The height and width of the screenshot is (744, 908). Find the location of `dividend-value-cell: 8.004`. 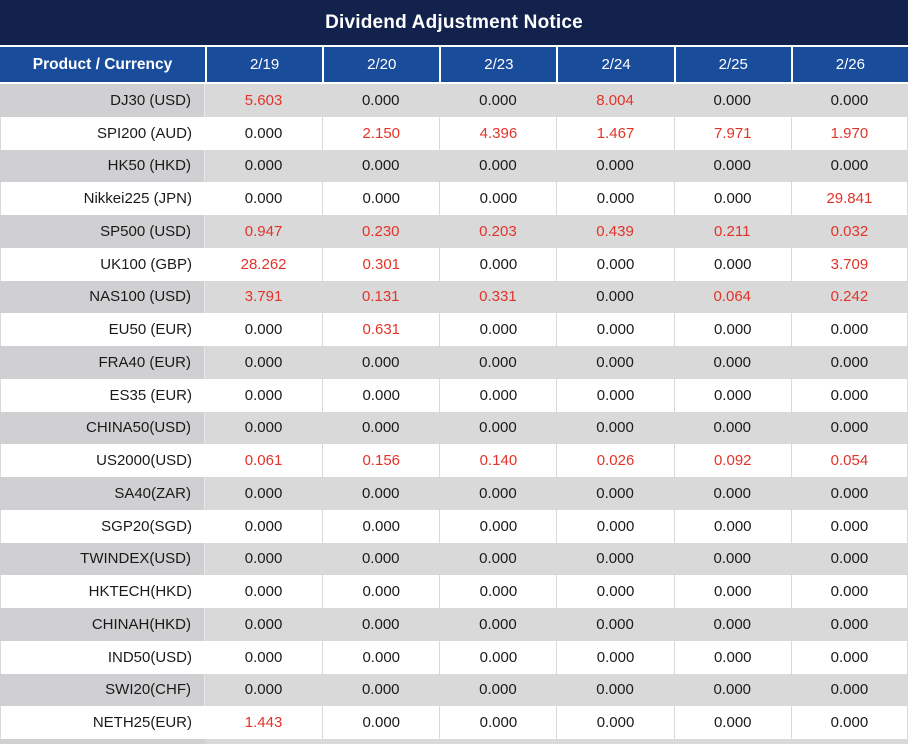

dividend-value-cell: 8.004 is located at coordinates (615, 100).